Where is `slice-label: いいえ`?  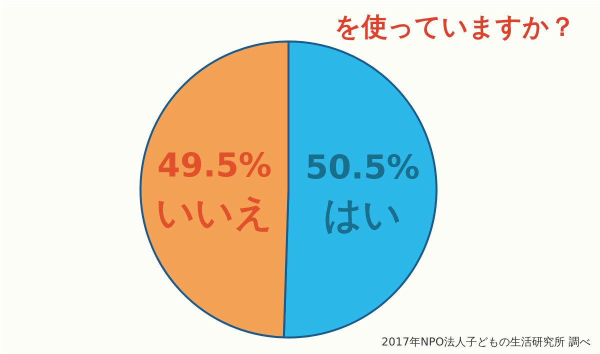
slice-label: いいえ is located at coordinates (215, 212).